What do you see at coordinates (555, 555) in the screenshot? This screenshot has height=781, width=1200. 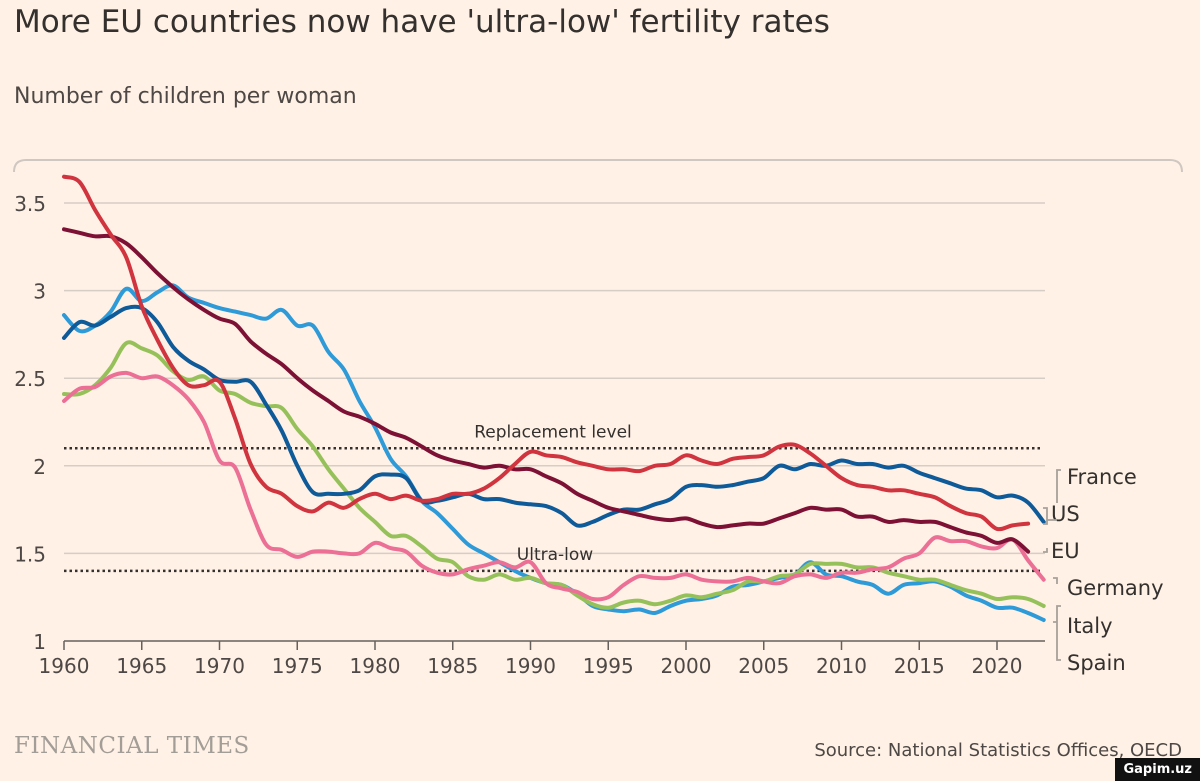 I see `reference-line-label: Ultra-low` at bounding box center [555, 555].